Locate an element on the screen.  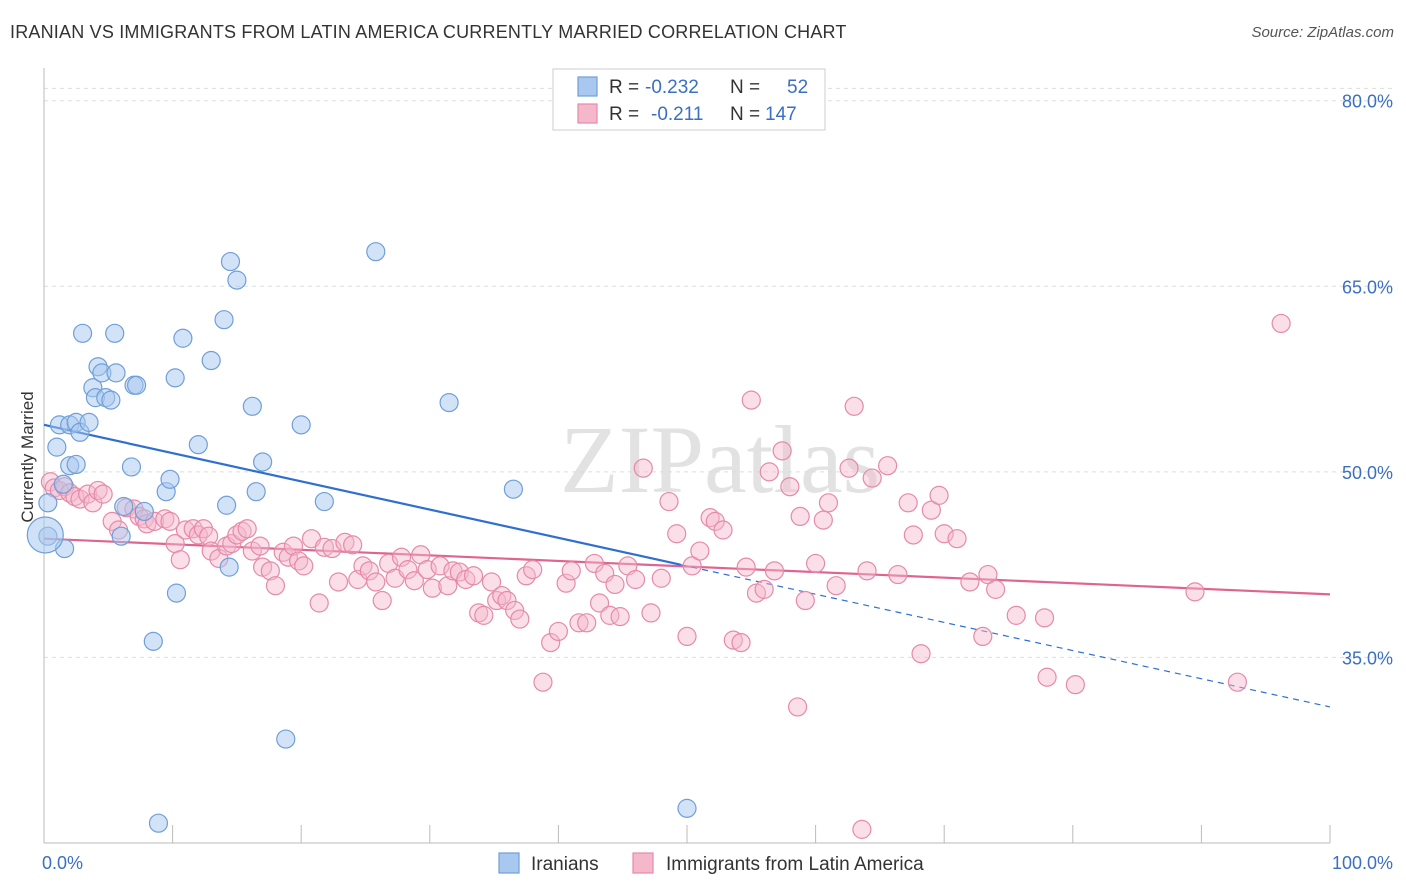
bottom-legend-swatch-iranians is located at coordinates (509, 863).